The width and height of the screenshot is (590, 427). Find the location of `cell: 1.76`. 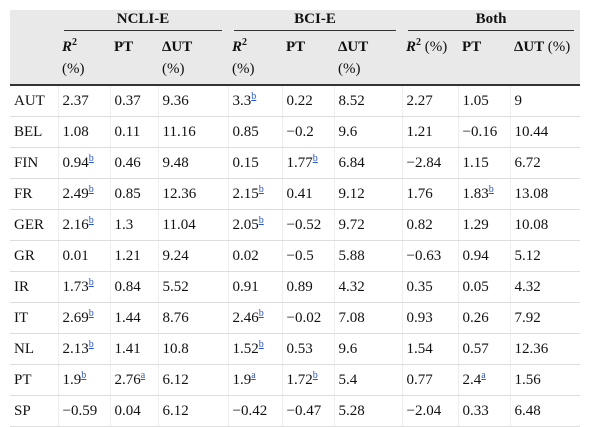

cell: 1.76 is located at coordinates (430, 194).